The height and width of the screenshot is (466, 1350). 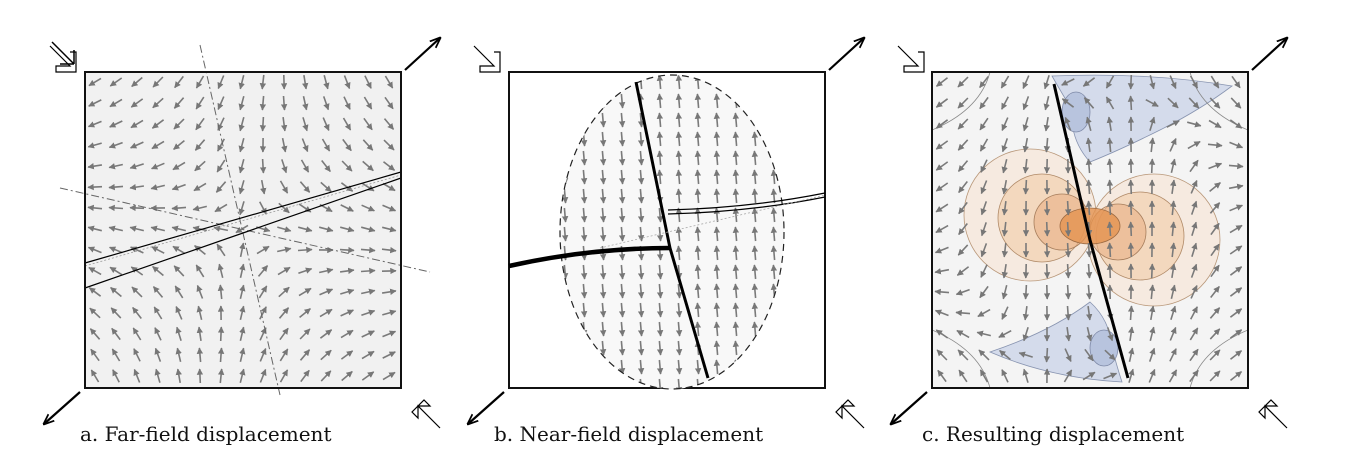 What do you see at coordinates (1053, 434) in the screenshot?
I see `caption-c: c. Resulting displacement` at bounding box center [1053, 434].